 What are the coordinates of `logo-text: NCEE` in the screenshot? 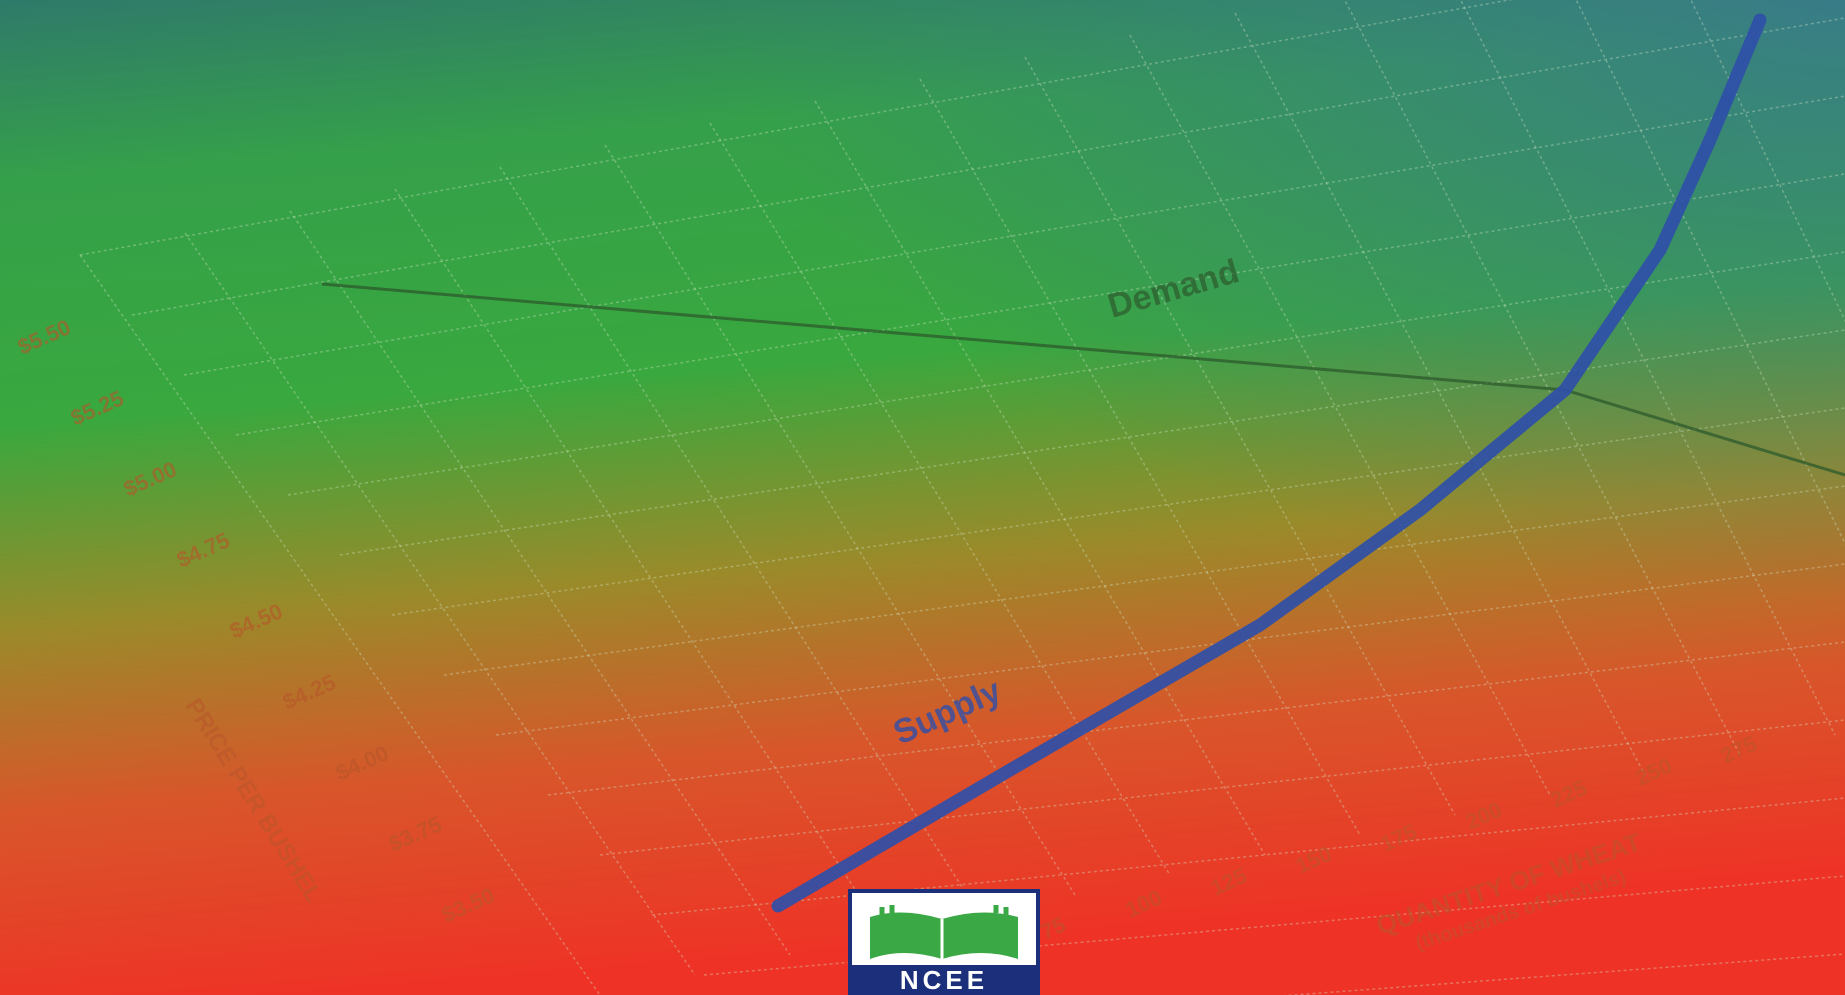 It's located at (944, 980).